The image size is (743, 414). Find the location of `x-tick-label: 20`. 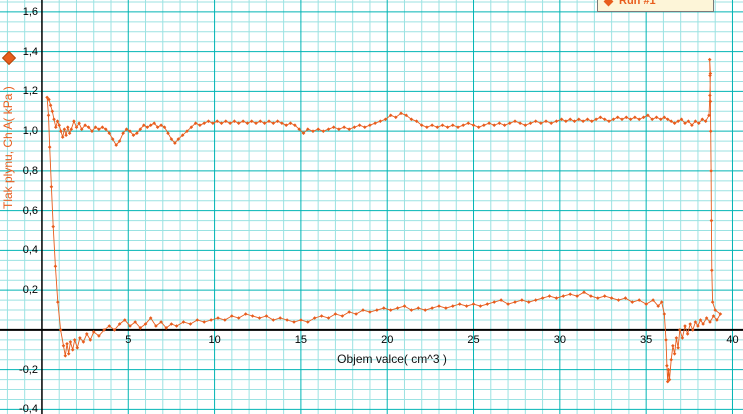

x-tick-label: 20 is located at coordinates (387, 339).